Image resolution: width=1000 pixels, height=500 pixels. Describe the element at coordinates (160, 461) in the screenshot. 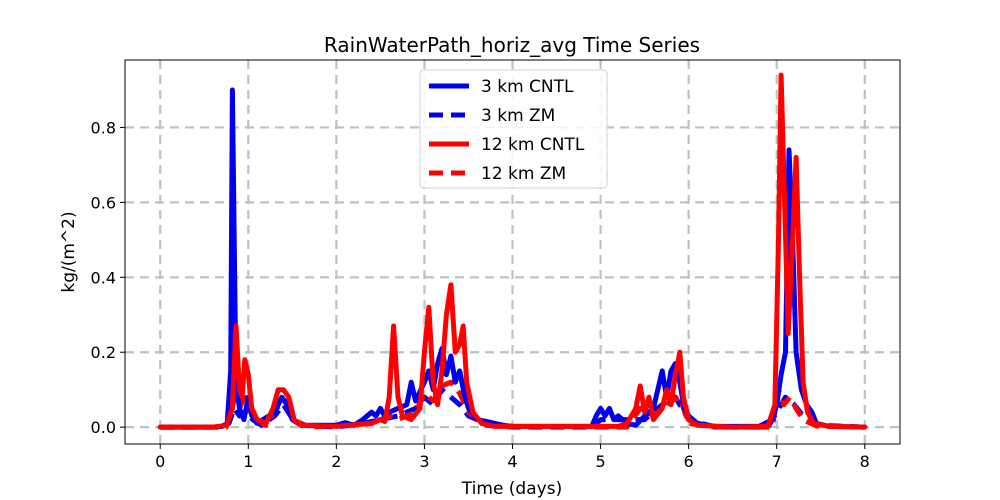

I see `x-tick-label: 0` at that location.